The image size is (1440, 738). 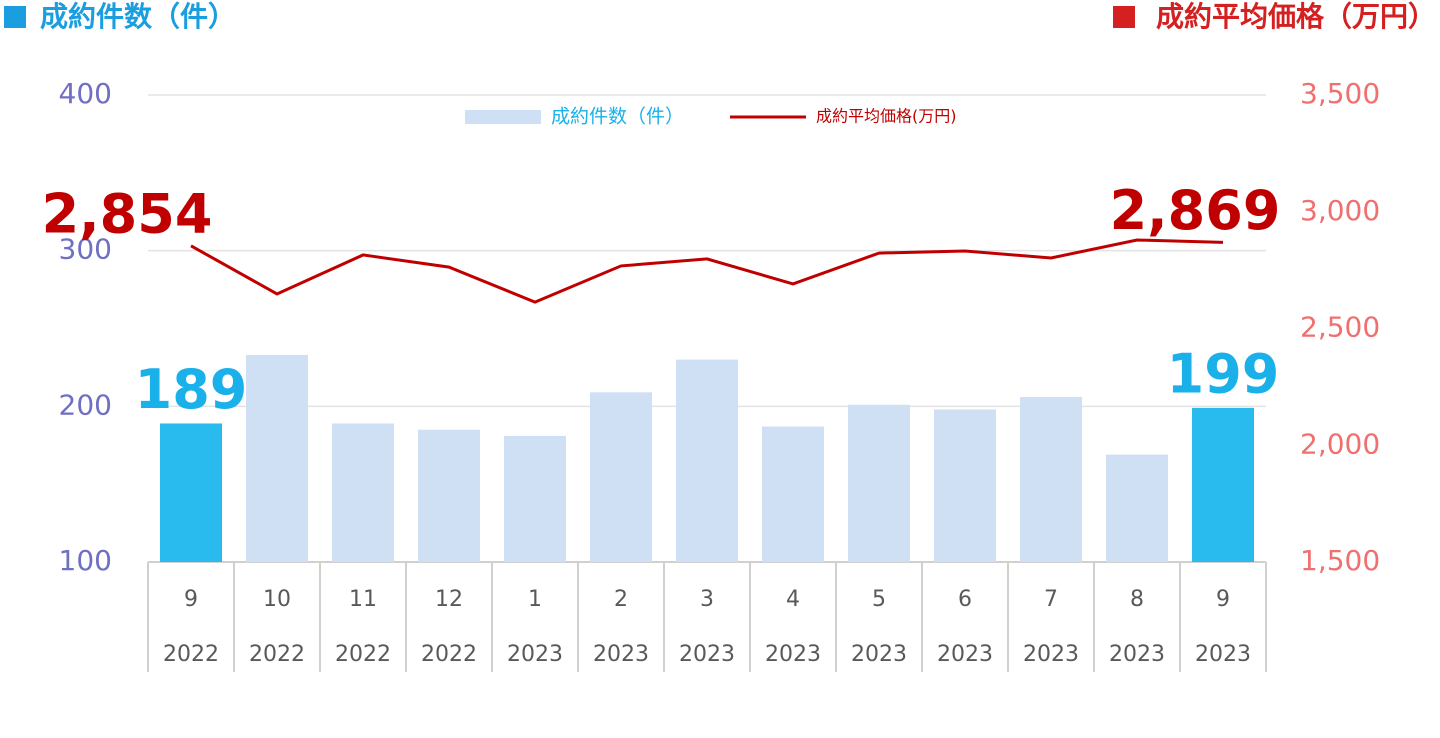 I want to click on line, so click(x=707, y=271).